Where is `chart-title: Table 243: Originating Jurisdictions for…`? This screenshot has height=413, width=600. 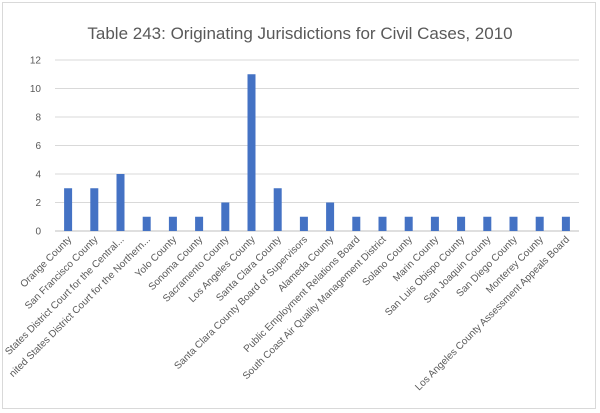 chart-title: Table 243: Originating Jurisdictions for… is located at coordinates (299, 33).